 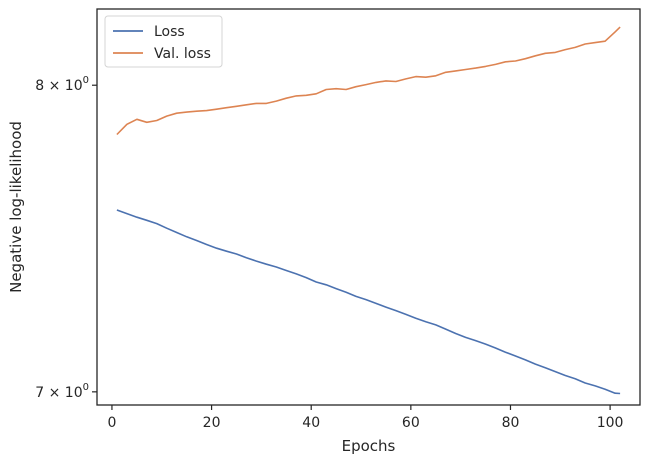 I want to click on y-ticks: 7 × 100 8 × 100, so click(x=66, y=238).